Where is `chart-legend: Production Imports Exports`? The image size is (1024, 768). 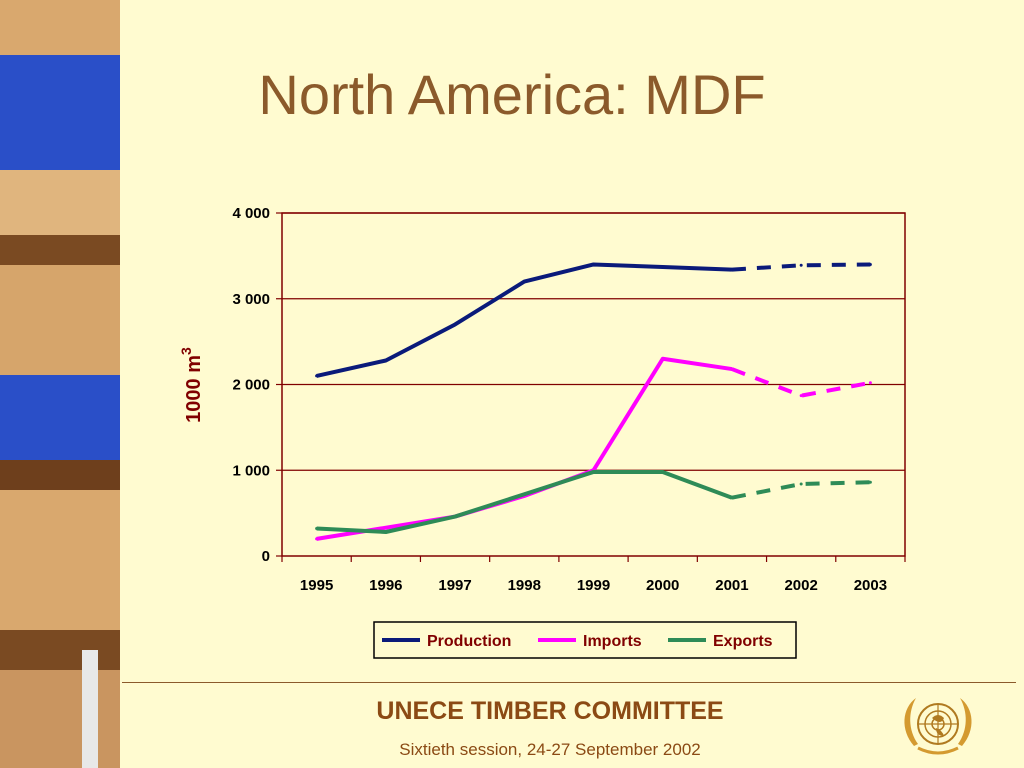 chart-legend: Production Imports Exports is located at coordinates (585, 640).